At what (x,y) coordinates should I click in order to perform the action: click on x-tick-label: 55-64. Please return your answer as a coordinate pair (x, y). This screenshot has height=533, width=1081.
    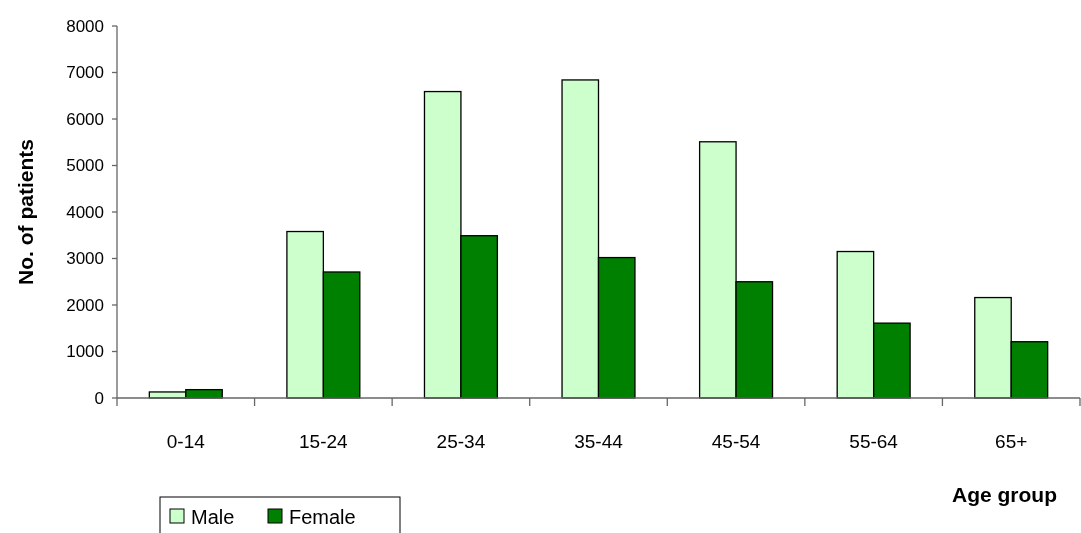
    Looking at the image, I should click on (874, 441).